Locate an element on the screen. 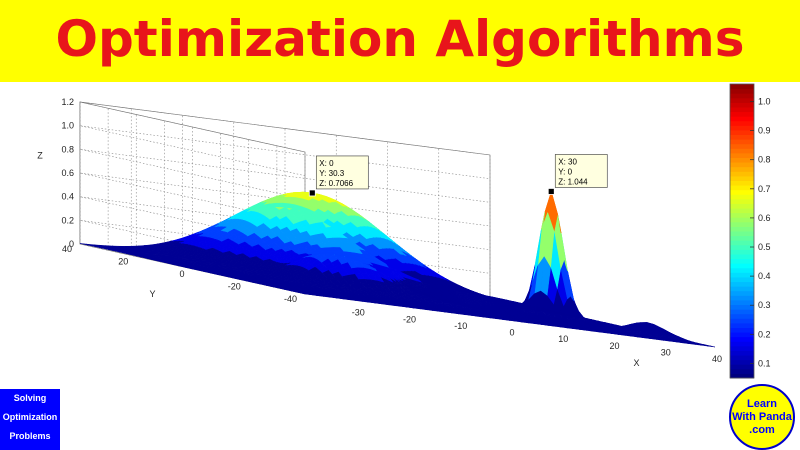  x-tick-label: 30 is located at coordinates (666, 352).